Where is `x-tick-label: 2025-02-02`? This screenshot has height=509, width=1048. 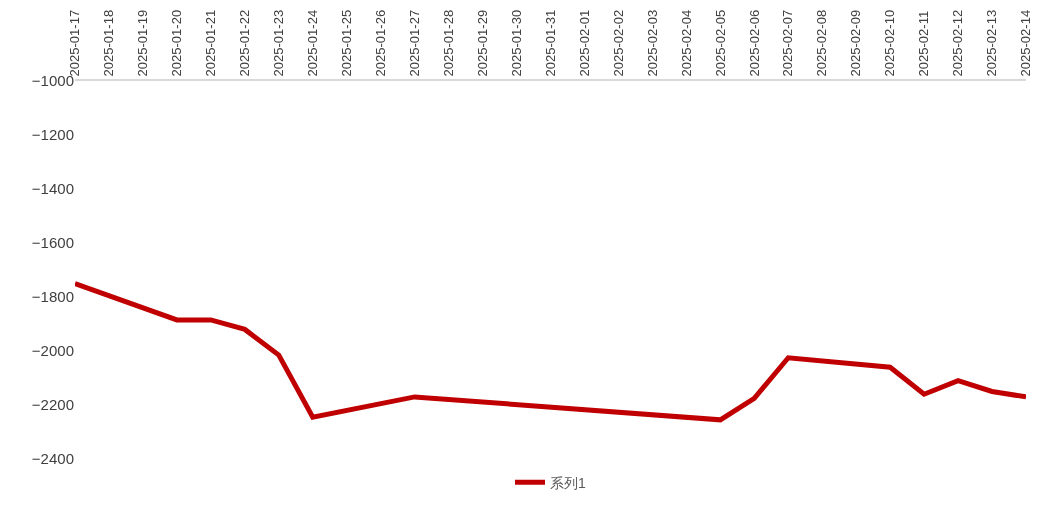
x-tick-label: 2025-02-02 is located at coordinates (618, 43).